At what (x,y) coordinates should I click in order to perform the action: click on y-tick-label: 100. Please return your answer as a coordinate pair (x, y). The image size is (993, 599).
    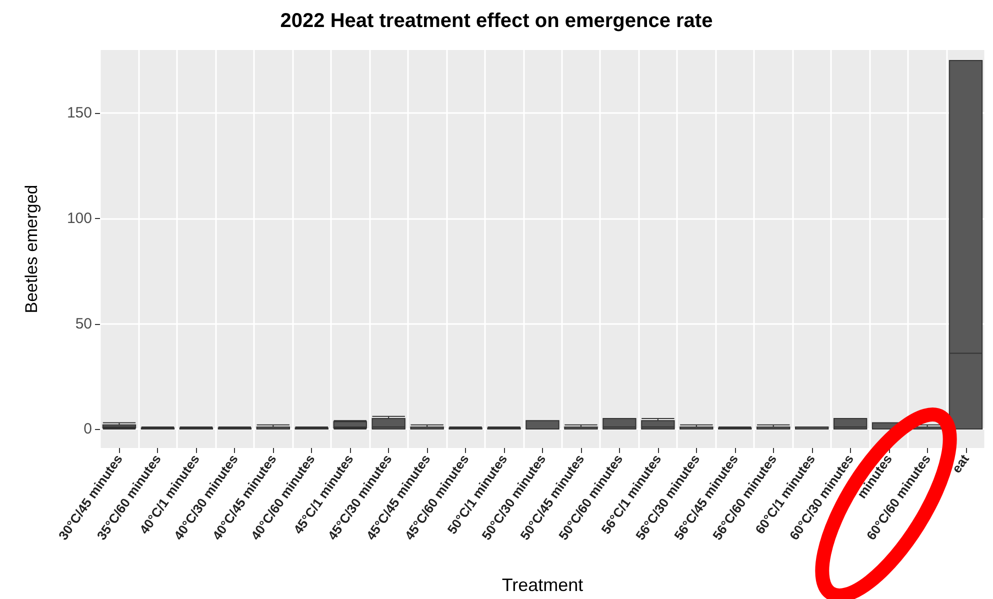
    Looking at the image, I should click on (79, 218).